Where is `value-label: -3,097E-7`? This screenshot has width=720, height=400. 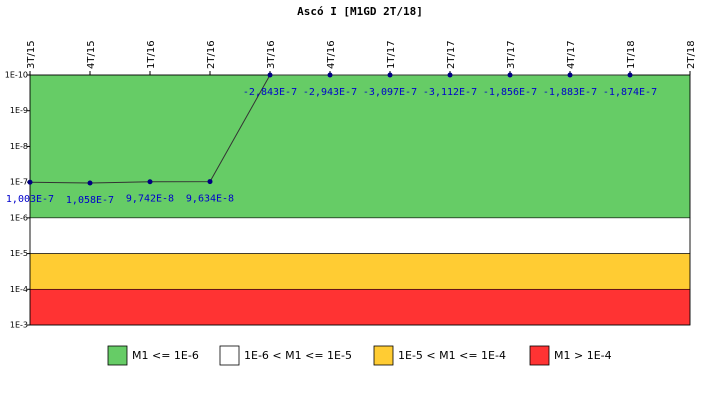
value-label: -3,097E-7 is located at coordinates (390, 92).